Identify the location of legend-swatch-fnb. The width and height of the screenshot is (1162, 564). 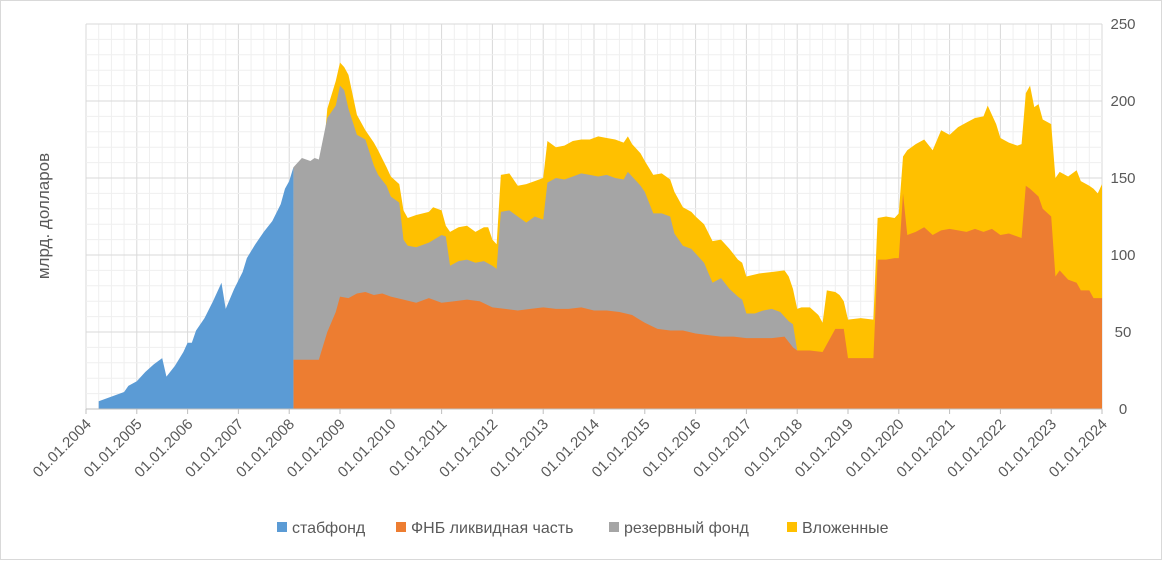
(401, 527).